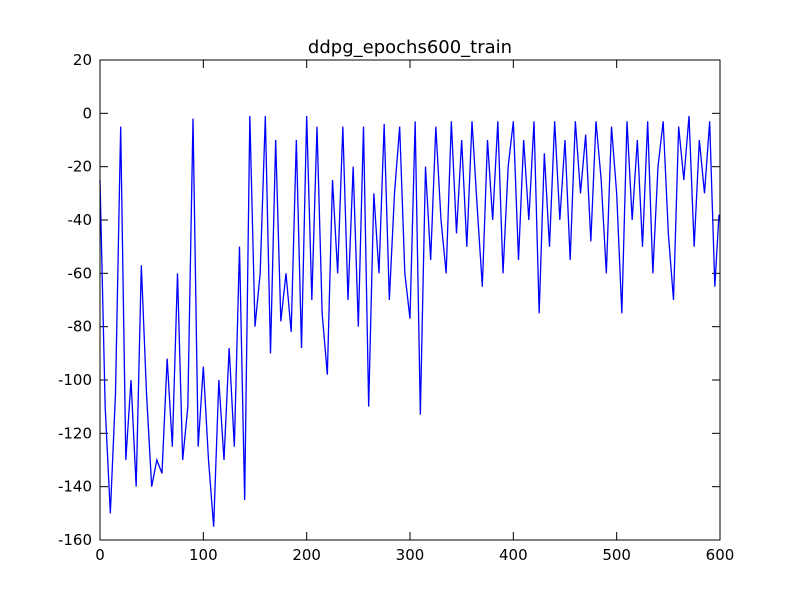  Describe the element at coordinates (720, 555) in the screenshot. I see `x-tick-label: 600` at that location.